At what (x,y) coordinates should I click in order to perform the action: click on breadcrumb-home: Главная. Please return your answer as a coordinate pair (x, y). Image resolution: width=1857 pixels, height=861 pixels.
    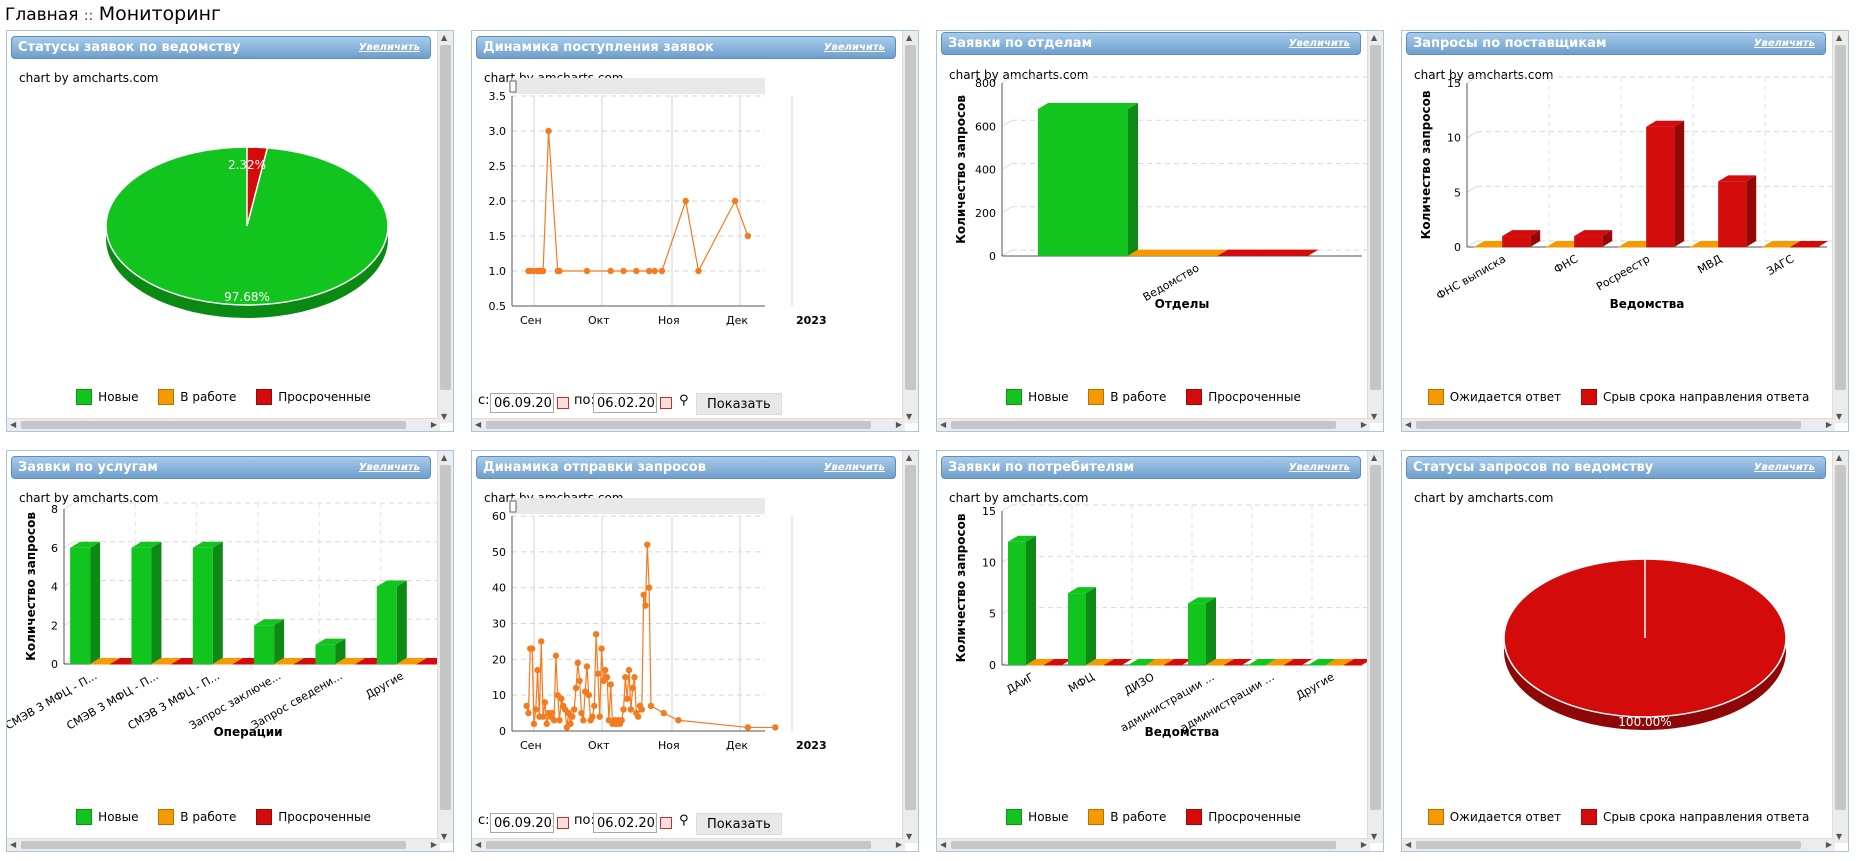
    Looking at the image, I should click on (42, 15).